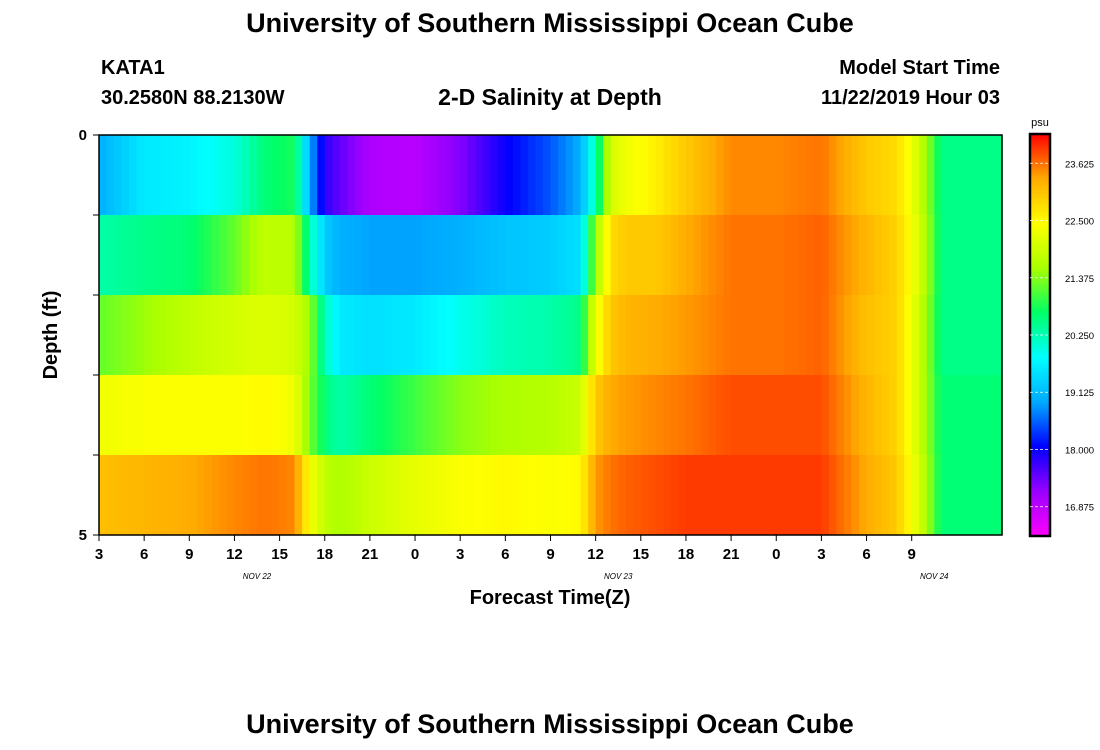 Image resolution: width=1100 pixels, height=750 pixels. What do you see at coordinates (618, 576) in the screenshot?
I see `date-label: NOV 23` at bounding box center [618, 576].